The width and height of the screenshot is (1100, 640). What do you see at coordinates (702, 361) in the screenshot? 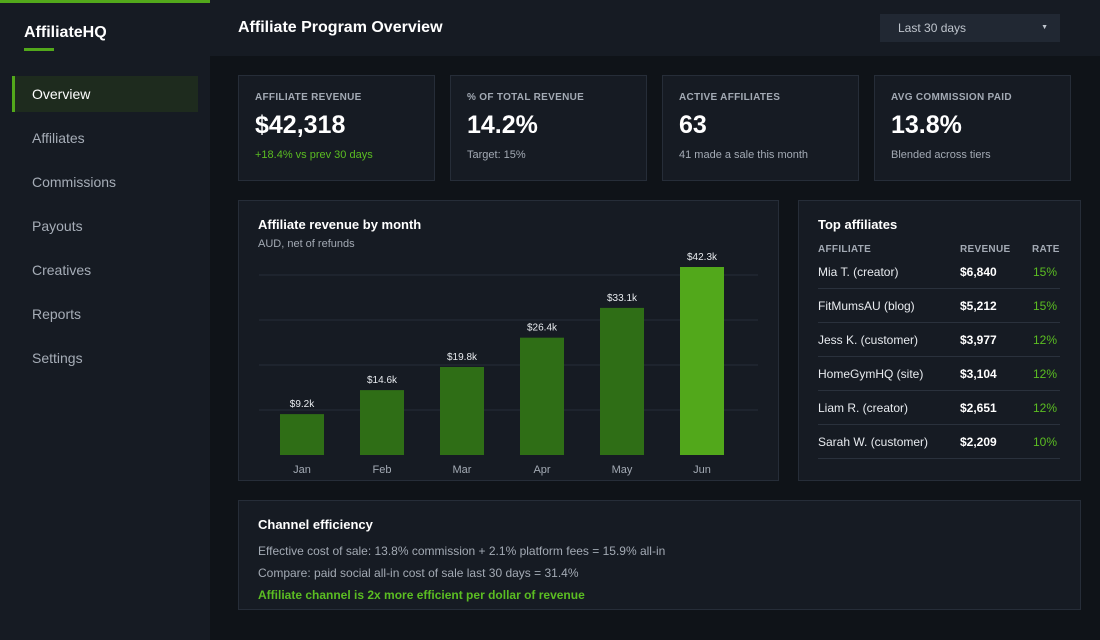
I see `bar-jun` at bounding box center [702, 361].